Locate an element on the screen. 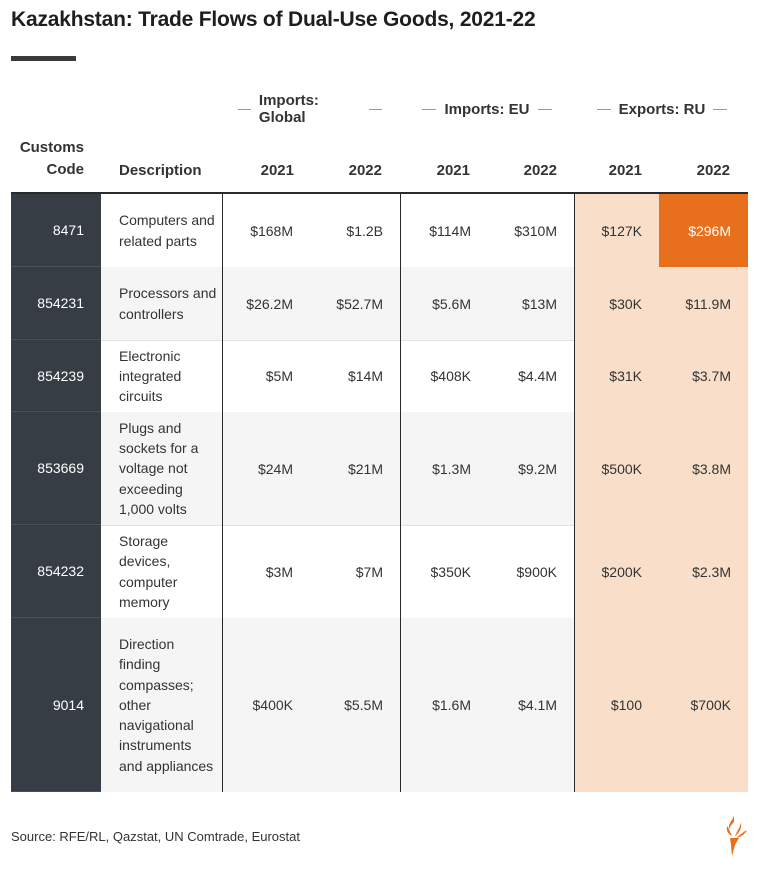 Image resolution: width=762 pixels, height=874 pixels. imports-eu-2021-cell: $114M is located at coordinates (444, 230).